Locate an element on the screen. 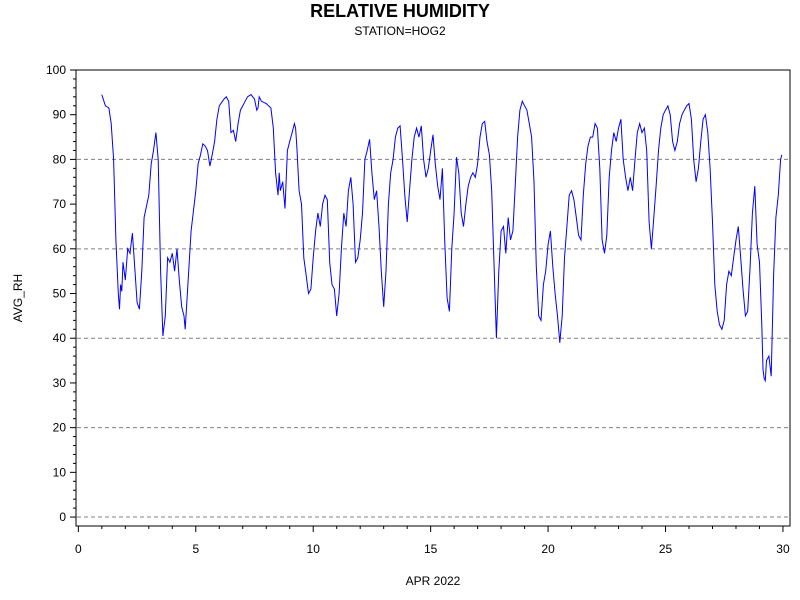 The image size is (800, 600). y-tick-label: 100 is located at coordinates (56, 70).